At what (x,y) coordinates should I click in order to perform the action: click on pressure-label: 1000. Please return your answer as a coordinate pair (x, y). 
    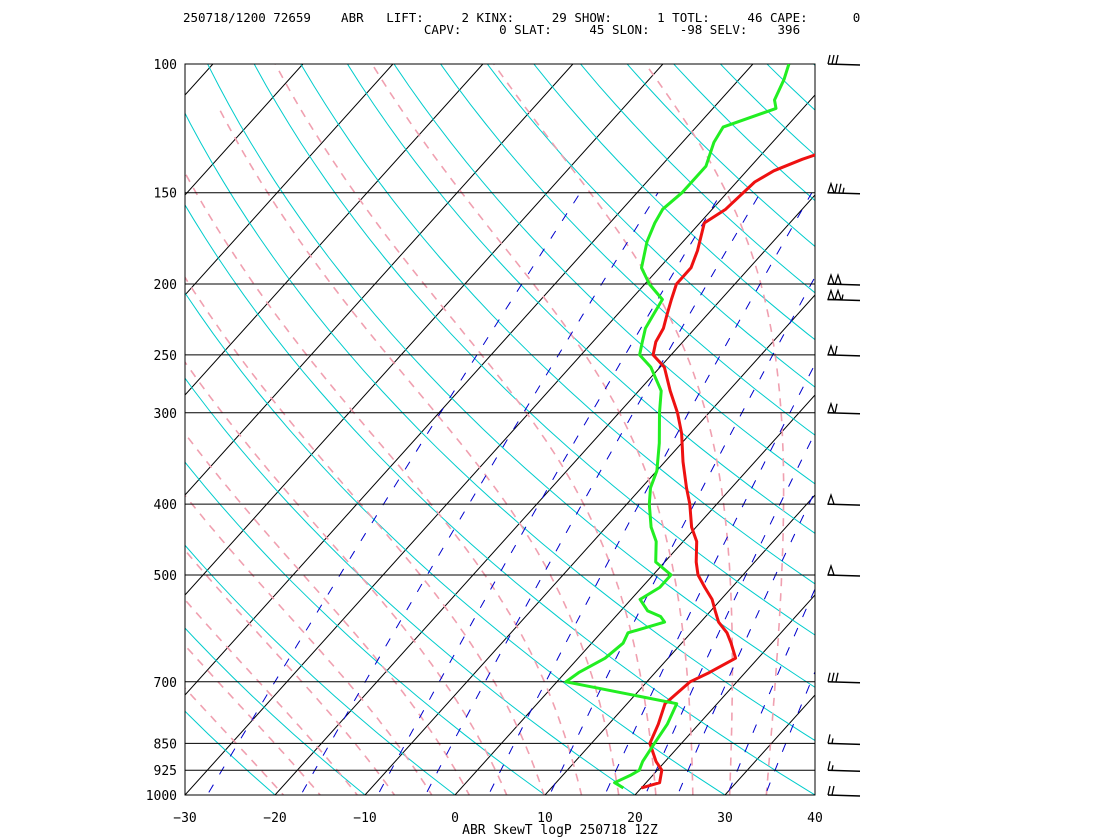
    Looking at the image, I should click on (161, 796).